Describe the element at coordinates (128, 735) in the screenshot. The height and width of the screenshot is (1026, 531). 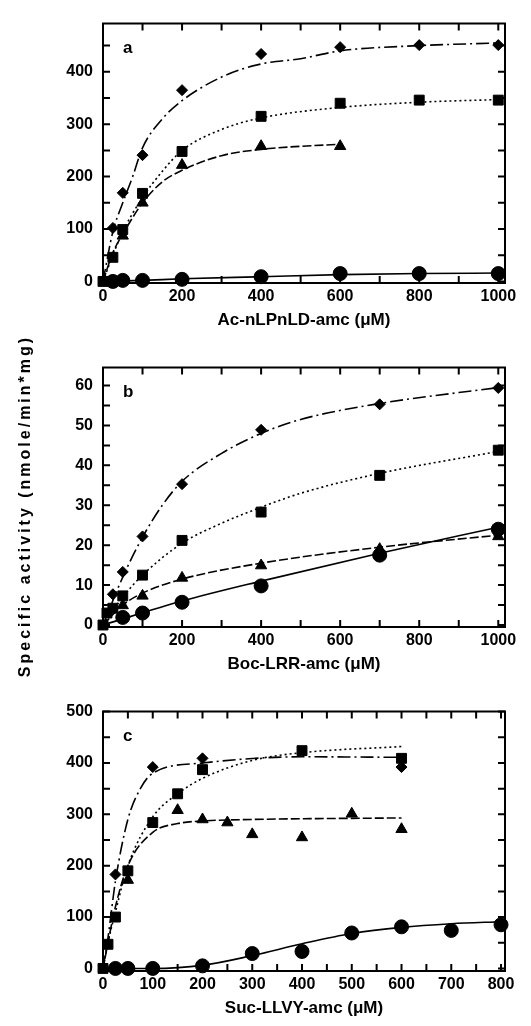
I see `annotation: c` at that location.